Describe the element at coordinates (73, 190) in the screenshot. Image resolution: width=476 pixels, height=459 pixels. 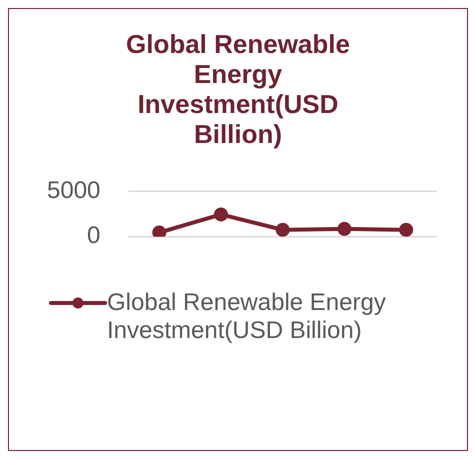
I see `y-tick-label: 5000` at that location.